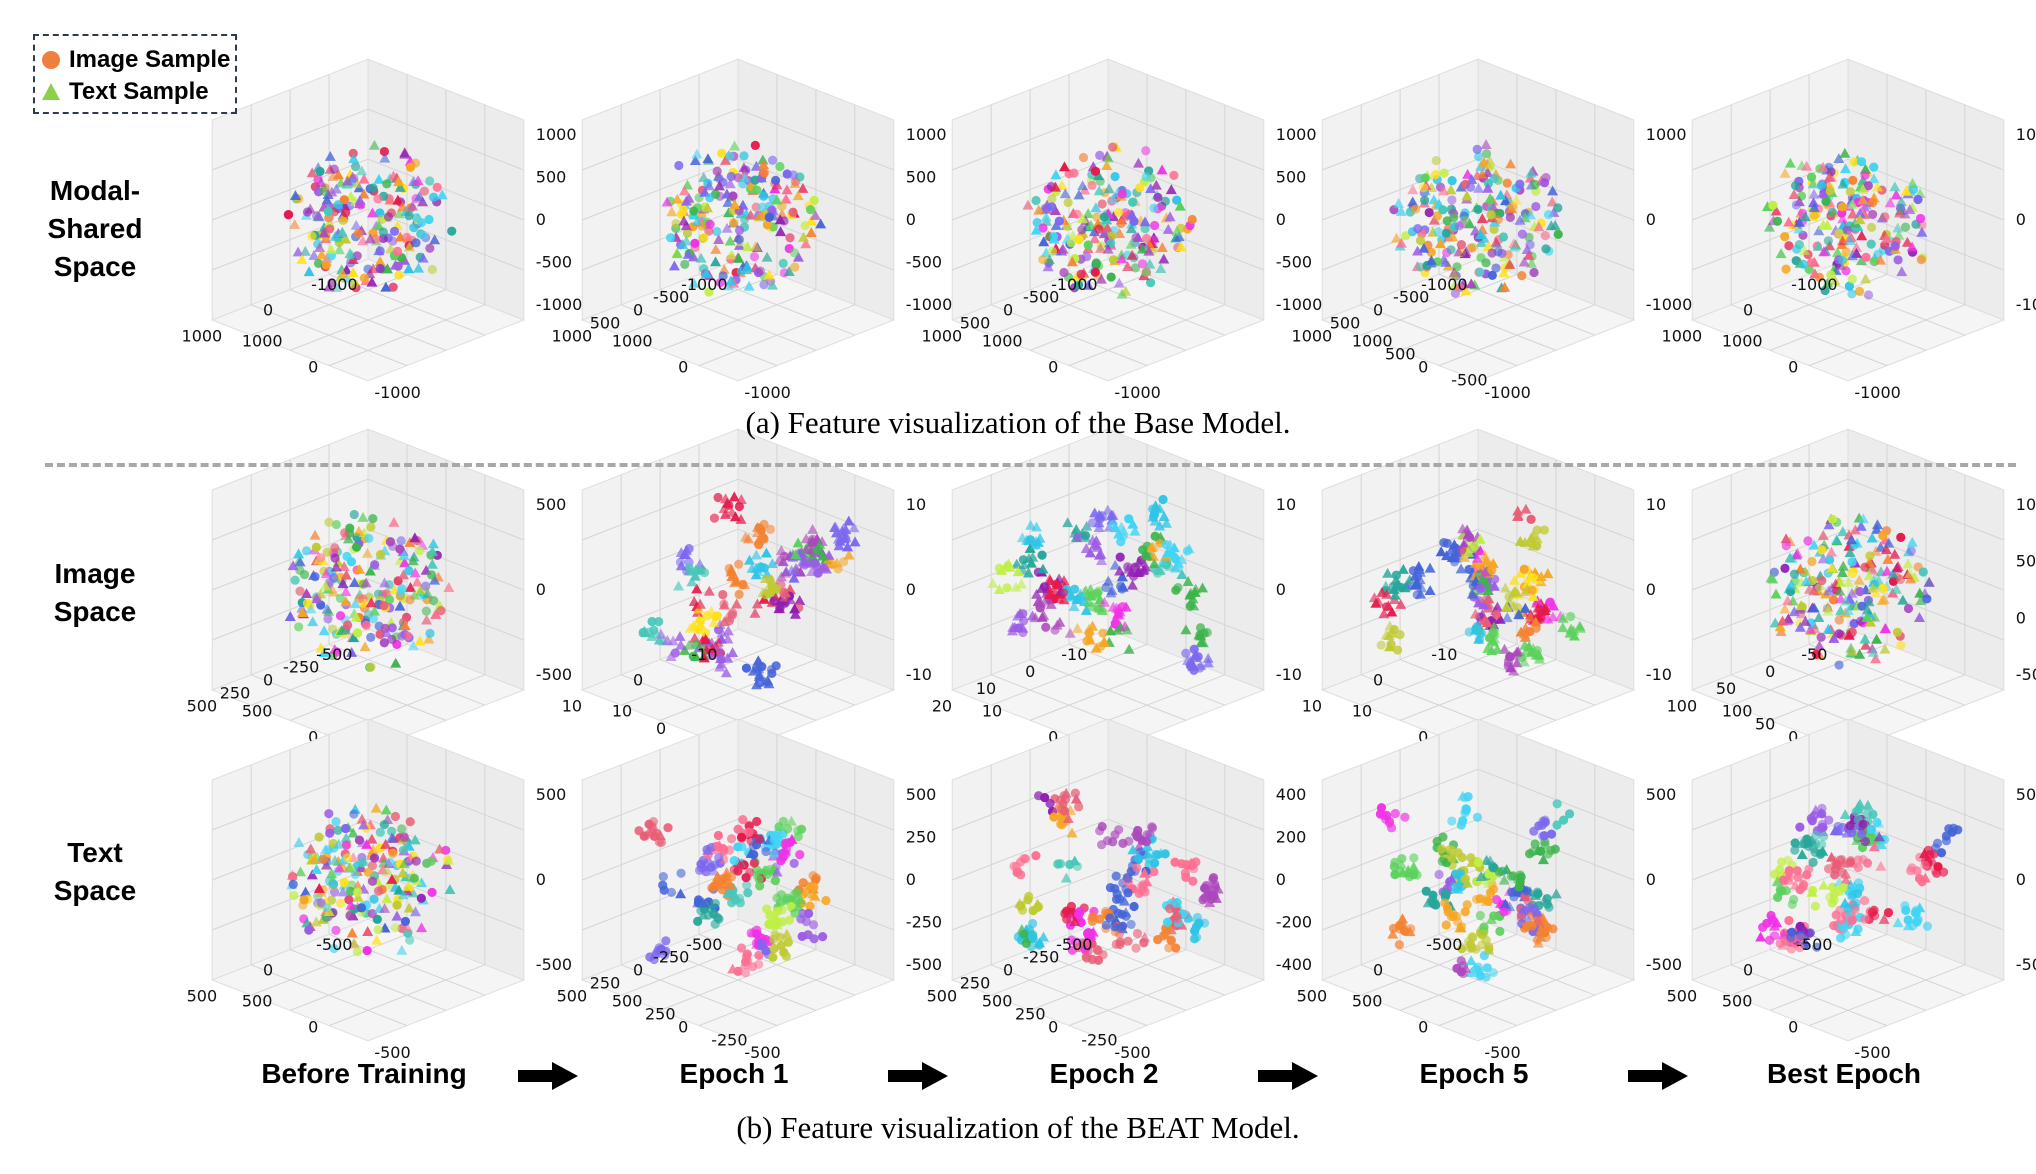 This screenshot has height=1174, width=2036. I want to click on z-tick-label: -250, so click(924, 922).